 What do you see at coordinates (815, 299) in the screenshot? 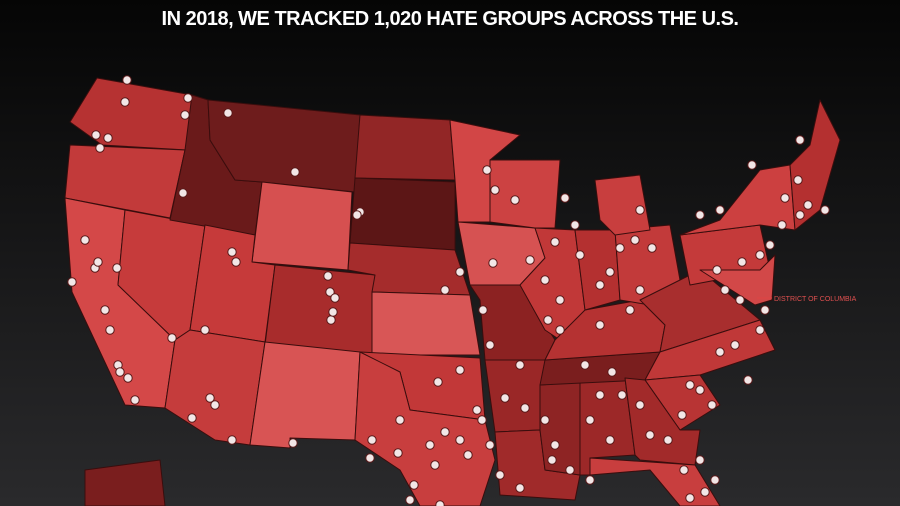
I see `dc-label: DISTRICT OF COLUMBIA` at bounding box center [815, 299].